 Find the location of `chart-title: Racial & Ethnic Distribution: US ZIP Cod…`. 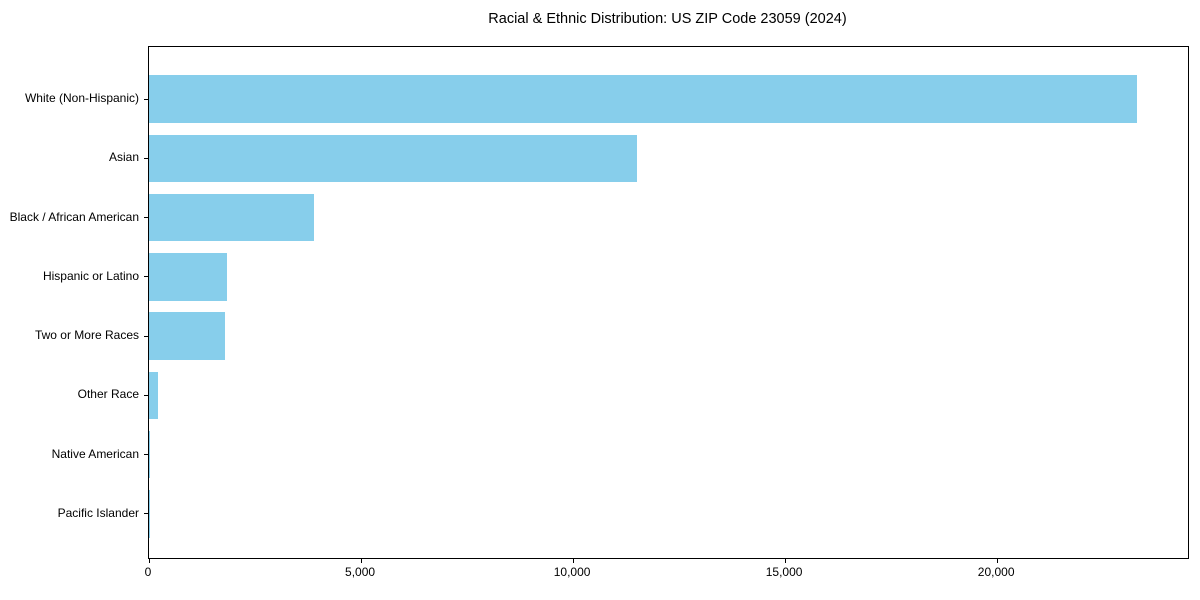

chart-title: Racial & Ethnic Distribution: US ZIP Cod… is located at coordinates (667, 19).